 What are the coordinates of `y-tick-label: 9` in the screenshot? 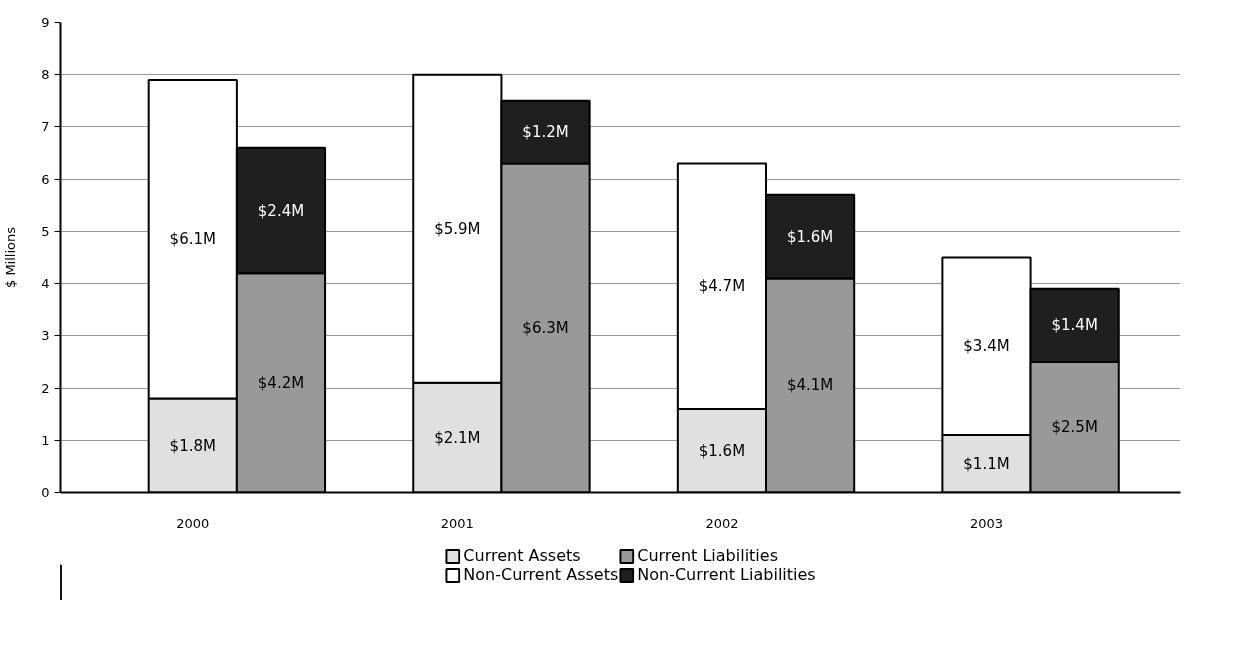 It's located at (45, 22).